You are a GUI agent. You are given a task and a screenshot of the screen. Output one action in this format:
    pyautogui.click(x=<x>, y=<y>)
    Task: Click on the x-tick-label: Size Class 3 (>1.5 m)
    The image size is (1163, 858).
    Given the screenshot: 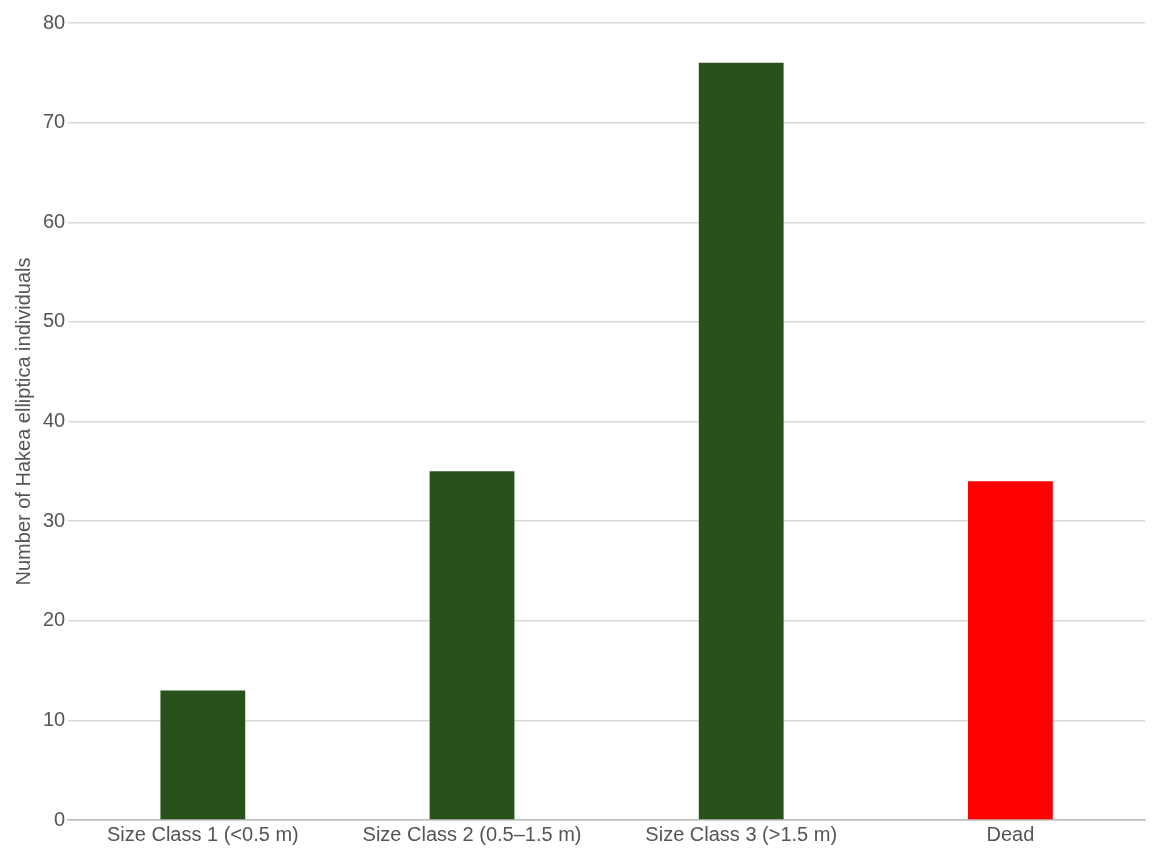 What is the action you would take?
    pyautogui.click(x=741, y=833)
    